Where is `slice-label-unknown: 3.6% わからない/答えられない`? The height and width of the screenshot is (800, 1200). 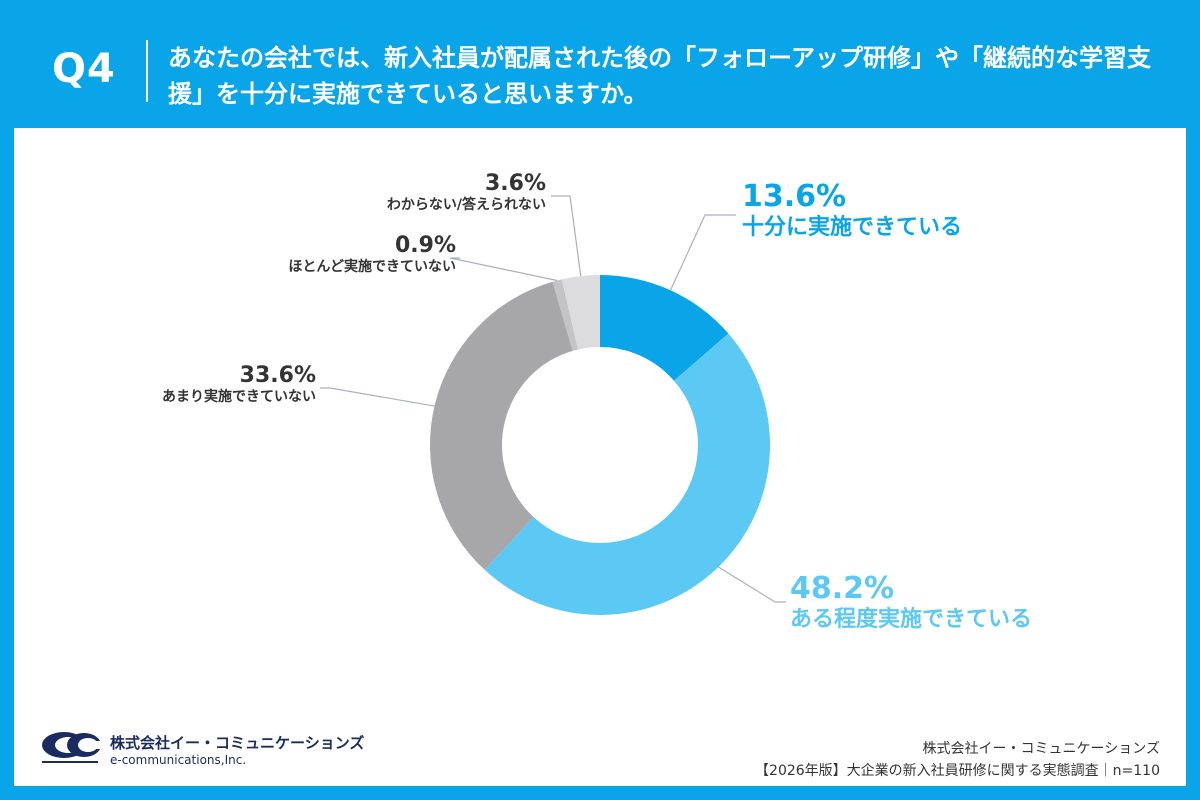
slice-label-unknown: 3.6% わからない/答えられない is located at coordinates (466, 193).